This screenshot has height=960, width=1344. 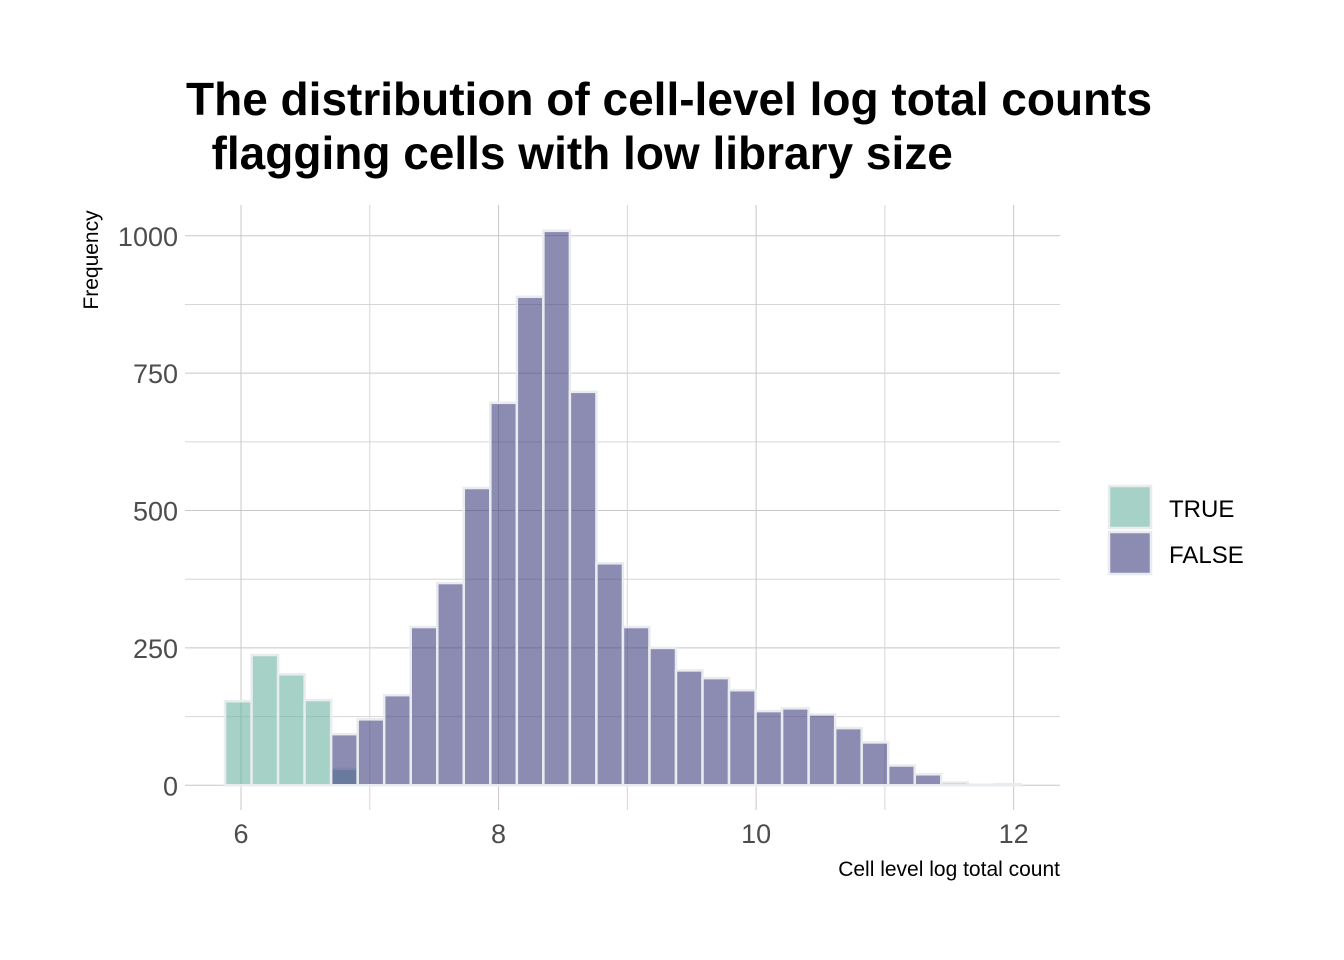 I want to click on legend-key-true, so click(x=1130, y=507).